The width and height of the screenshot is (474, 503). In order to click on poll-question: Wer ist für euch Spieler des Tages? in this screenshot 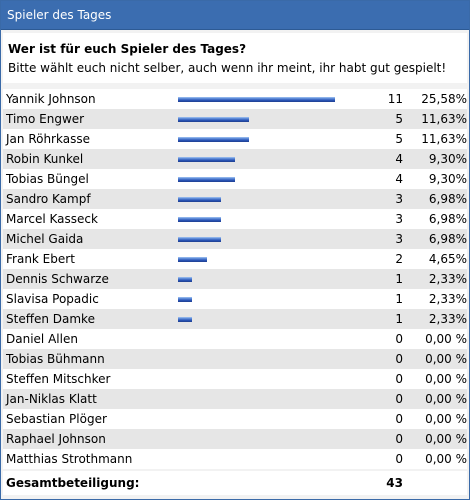, I will do `click(127, 49)`.